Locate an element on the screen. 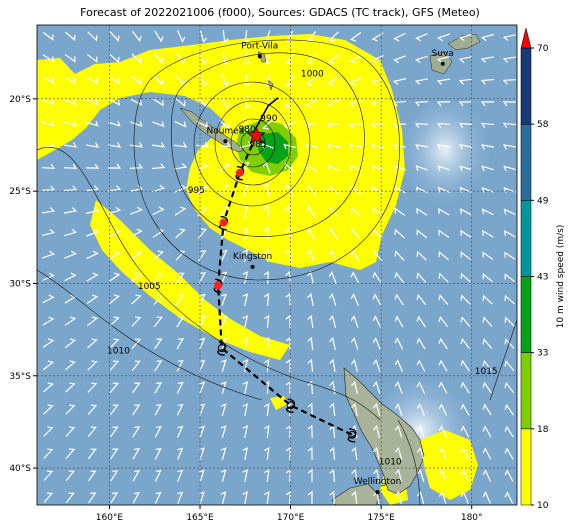 This screenshot has width=575, height=529. isobar-label: 980 is located at coordinates (247, 130).